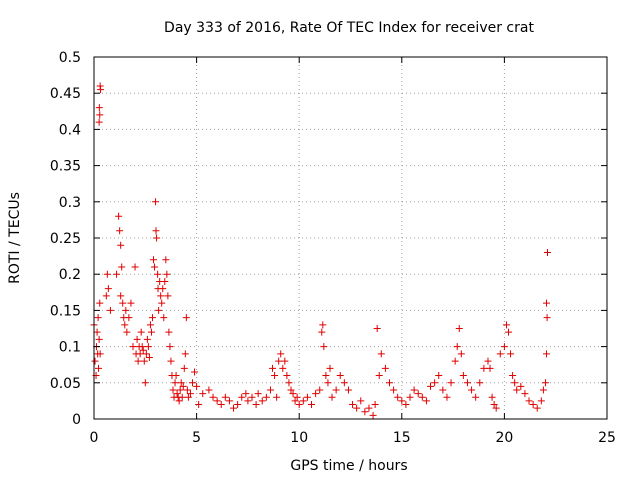 The image size is (640, 480). I want to click on y-tick-label: 0, so click(76, 420).